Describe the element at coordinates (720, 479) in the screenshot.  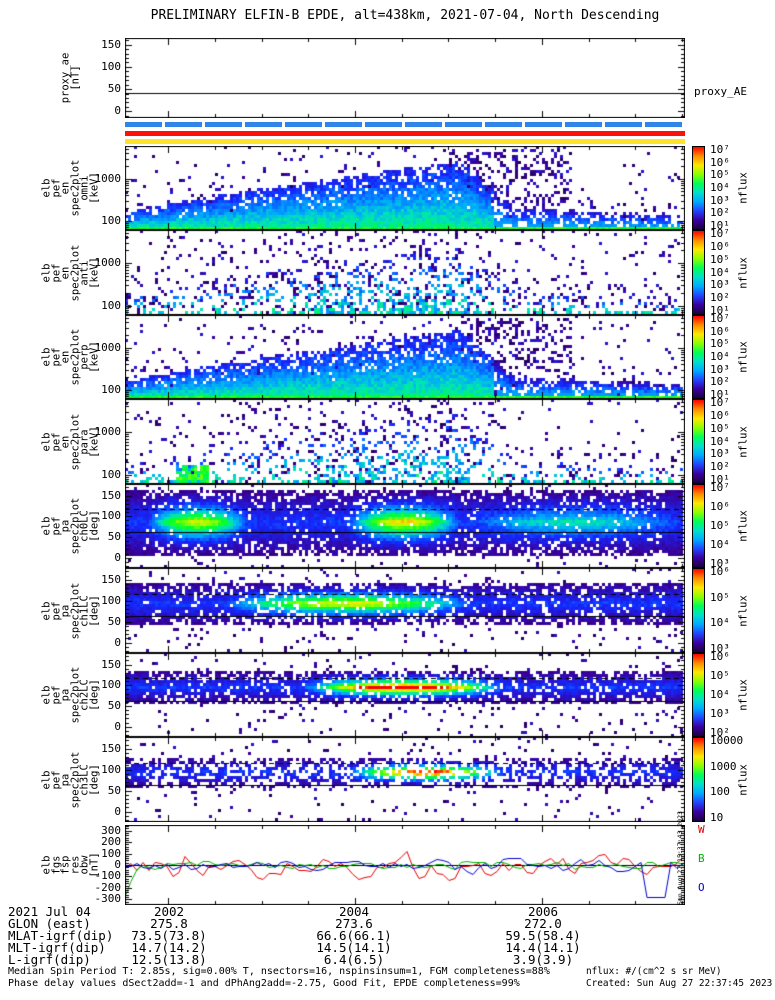
I see `en-para-colorbar-tick-6: 10¹` at that location.